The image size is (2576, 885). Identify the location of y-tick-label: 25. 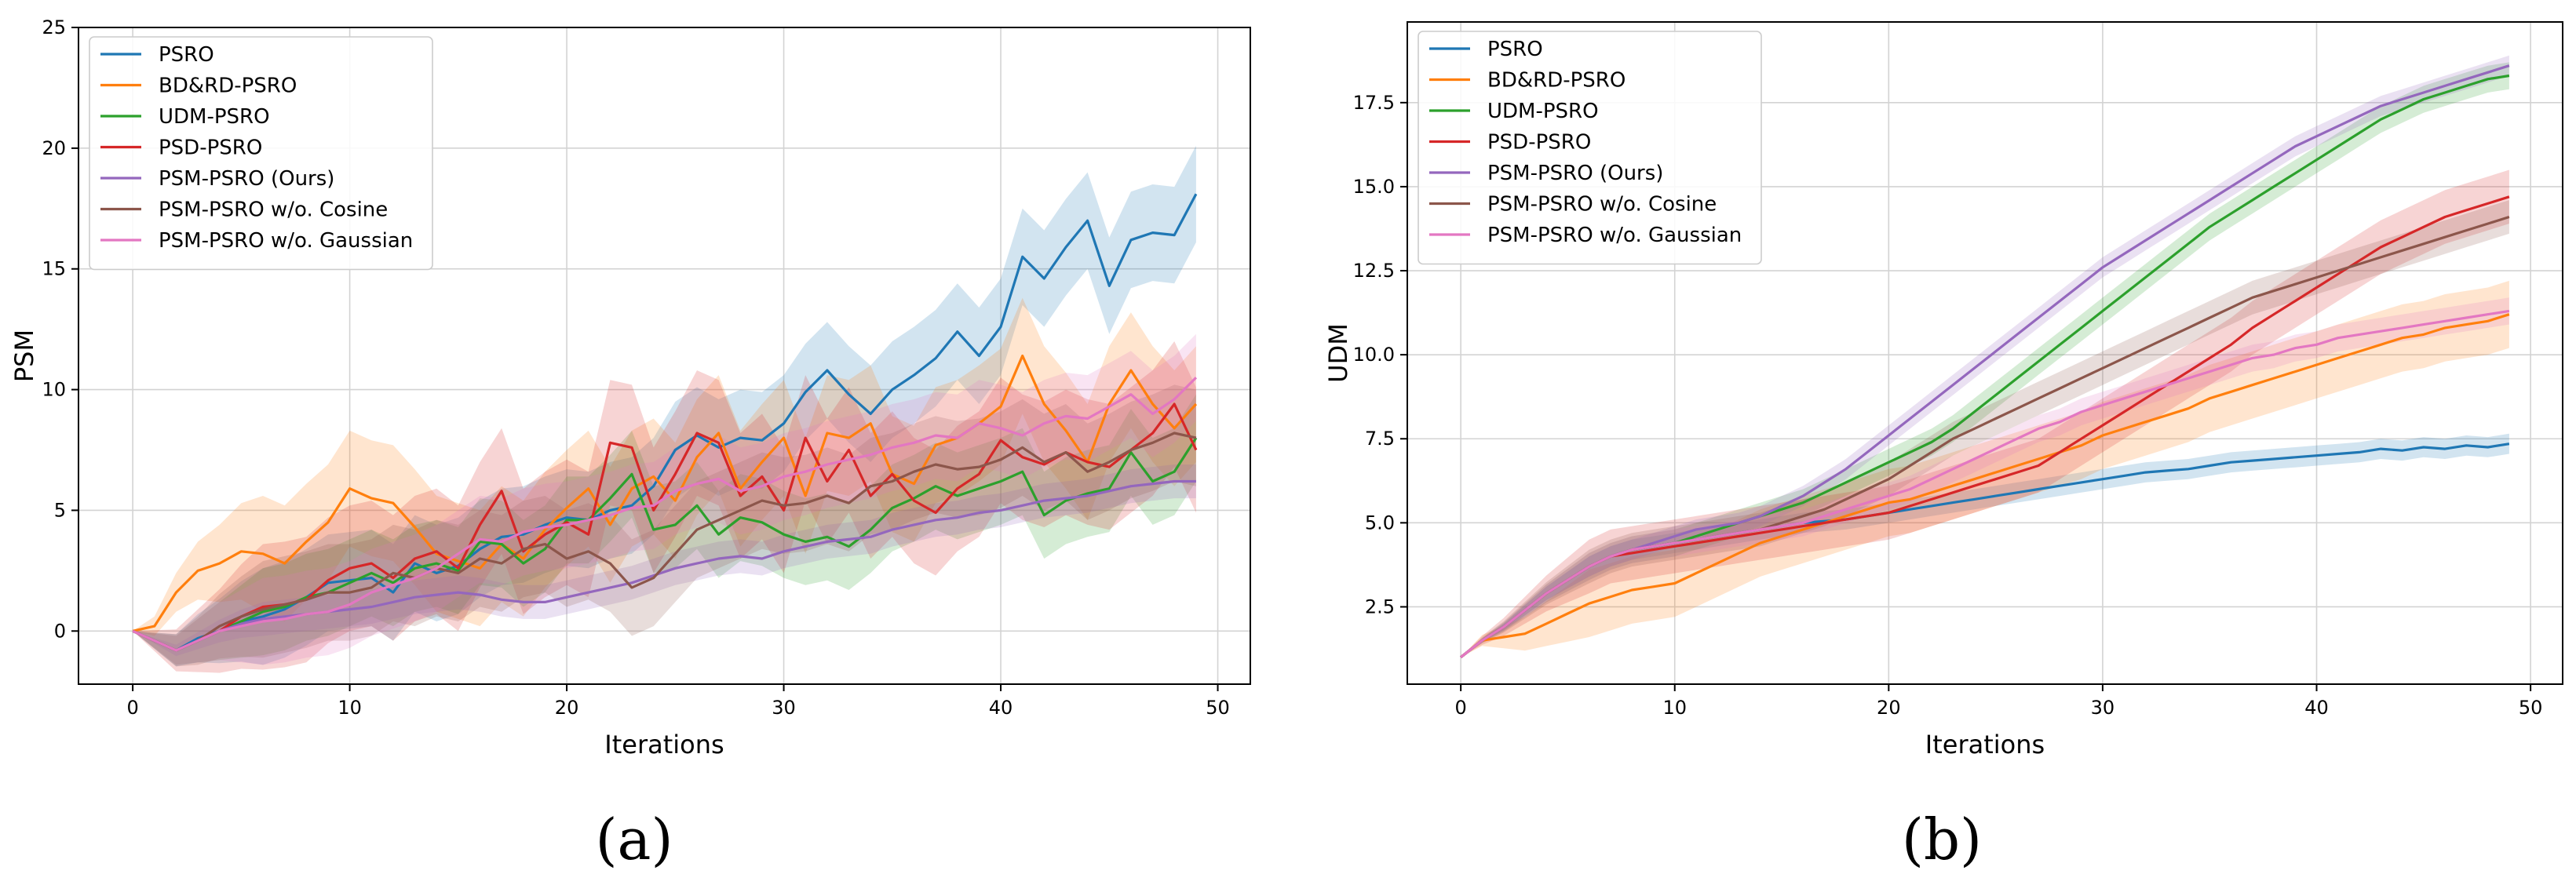
(54, 27).